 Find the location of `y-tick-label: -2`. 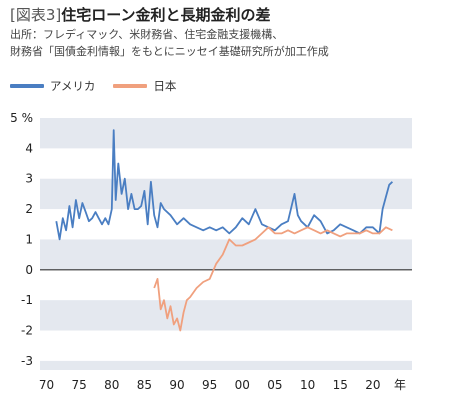

y-tick-label: -2 is located at coordinates (27, 331).